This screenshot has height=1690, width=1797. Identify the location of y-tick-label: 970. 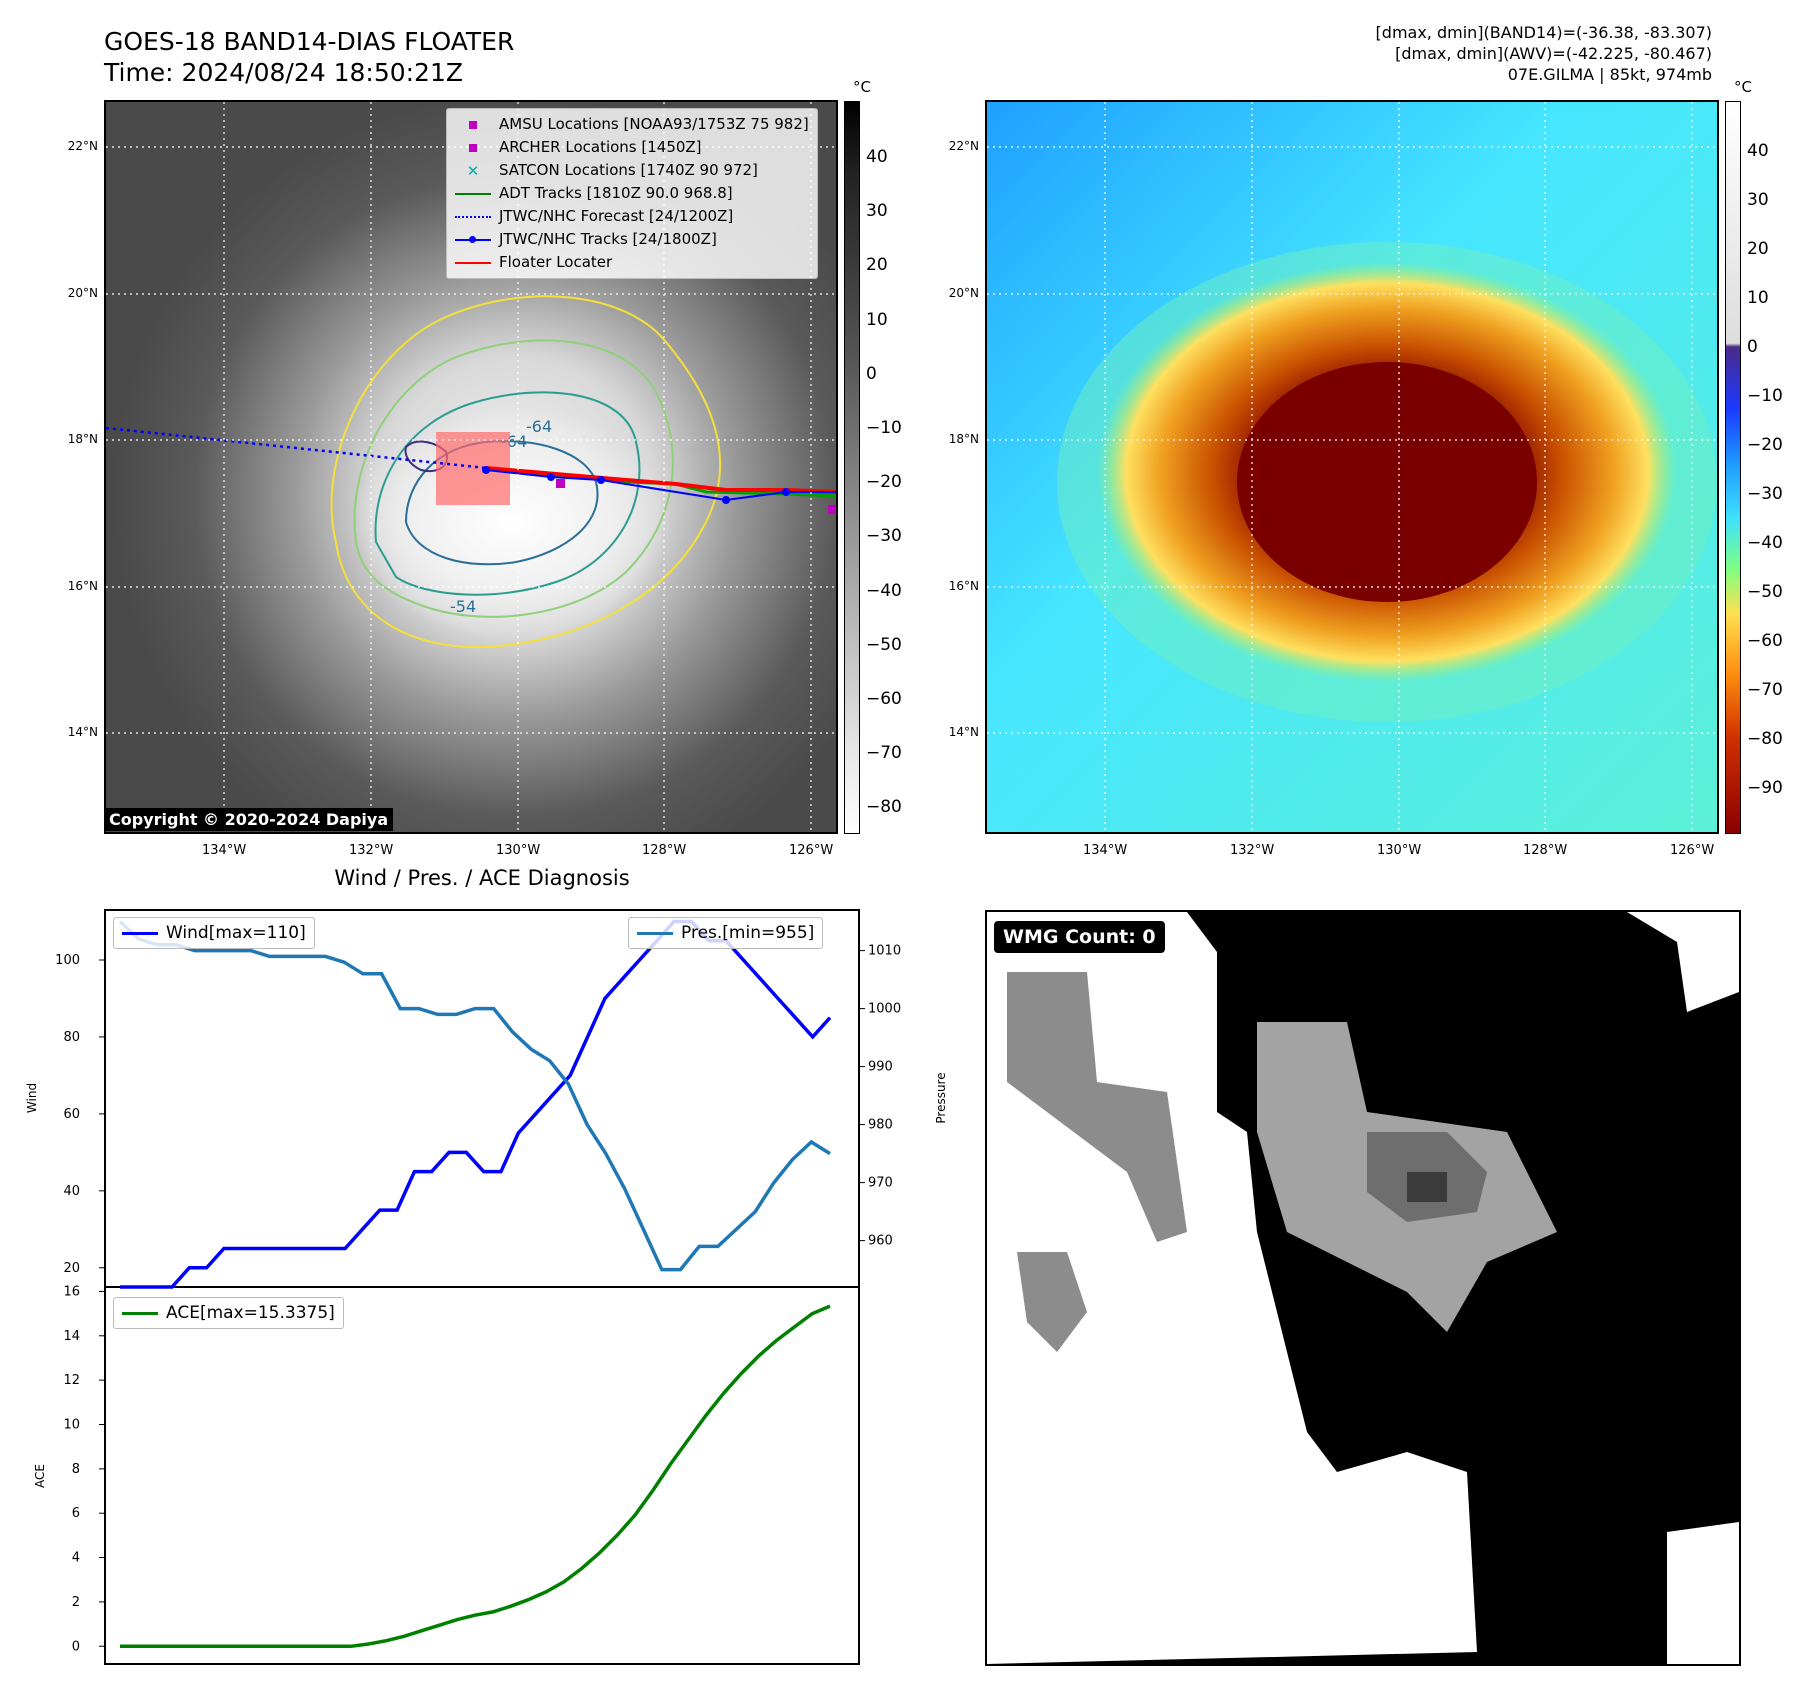
(880, 1183).